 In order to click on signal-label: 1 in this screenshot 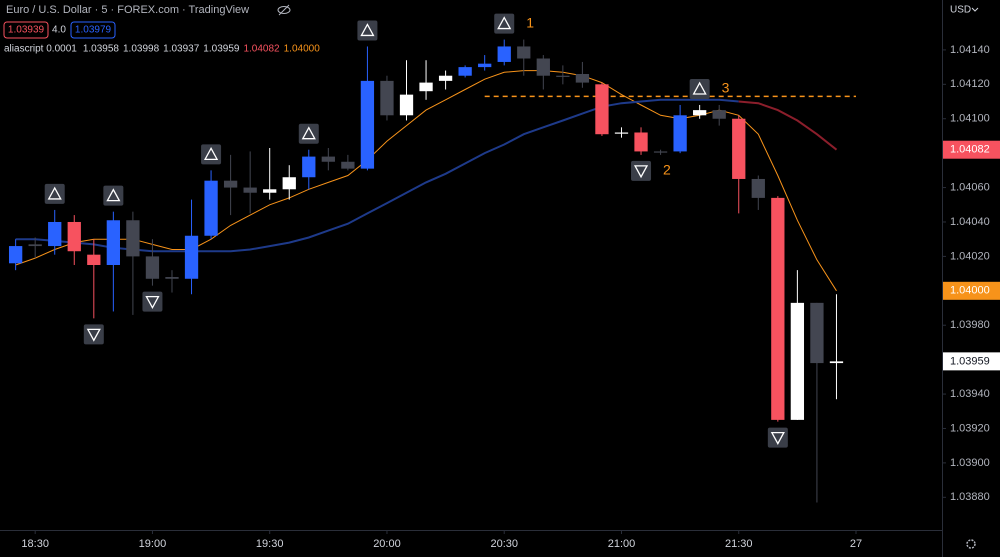, I will do `click(530, 22)`.